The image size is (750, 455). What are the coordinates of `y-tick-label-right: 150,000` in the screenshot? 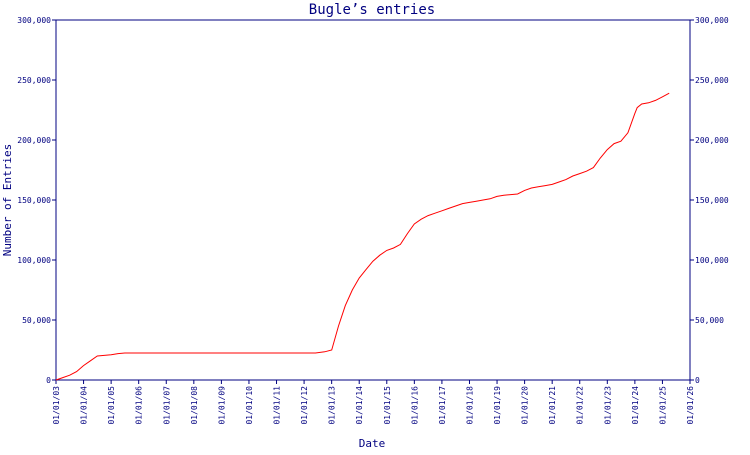 It's located at (712, 200).